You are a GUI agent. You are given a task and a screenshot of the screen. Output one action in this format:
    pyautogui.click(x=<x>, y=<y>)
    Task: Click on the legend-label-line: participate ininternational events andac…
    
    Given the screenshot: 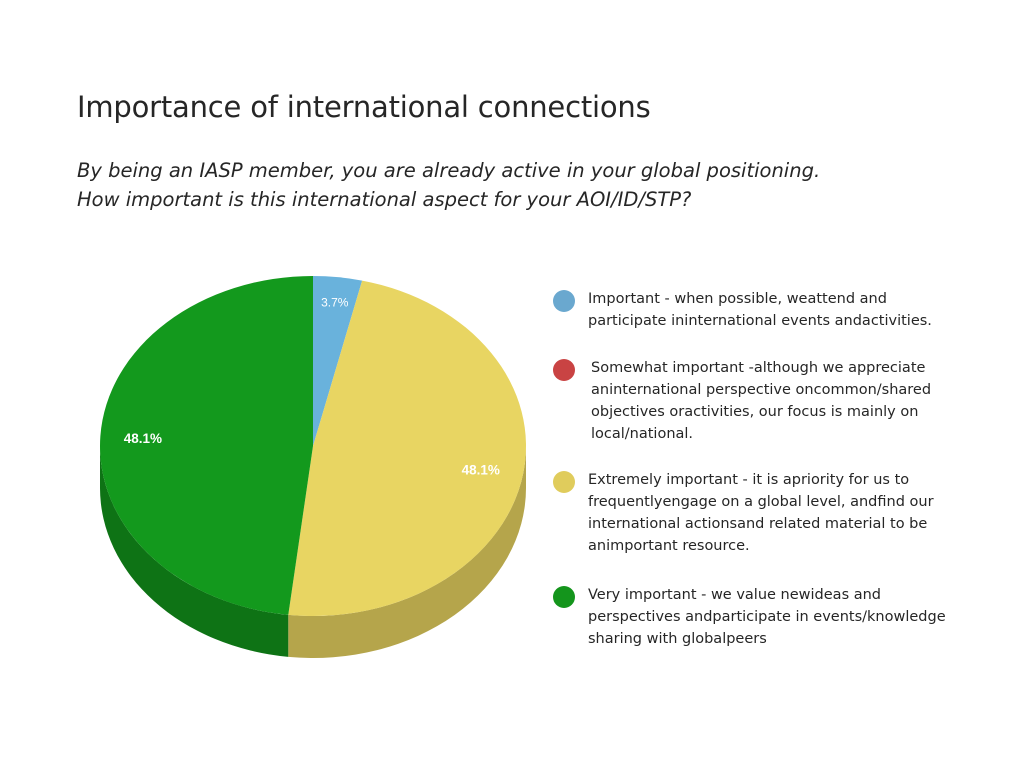 What is the action you would take?
    pyautogui.click(x=760, y=321)
    